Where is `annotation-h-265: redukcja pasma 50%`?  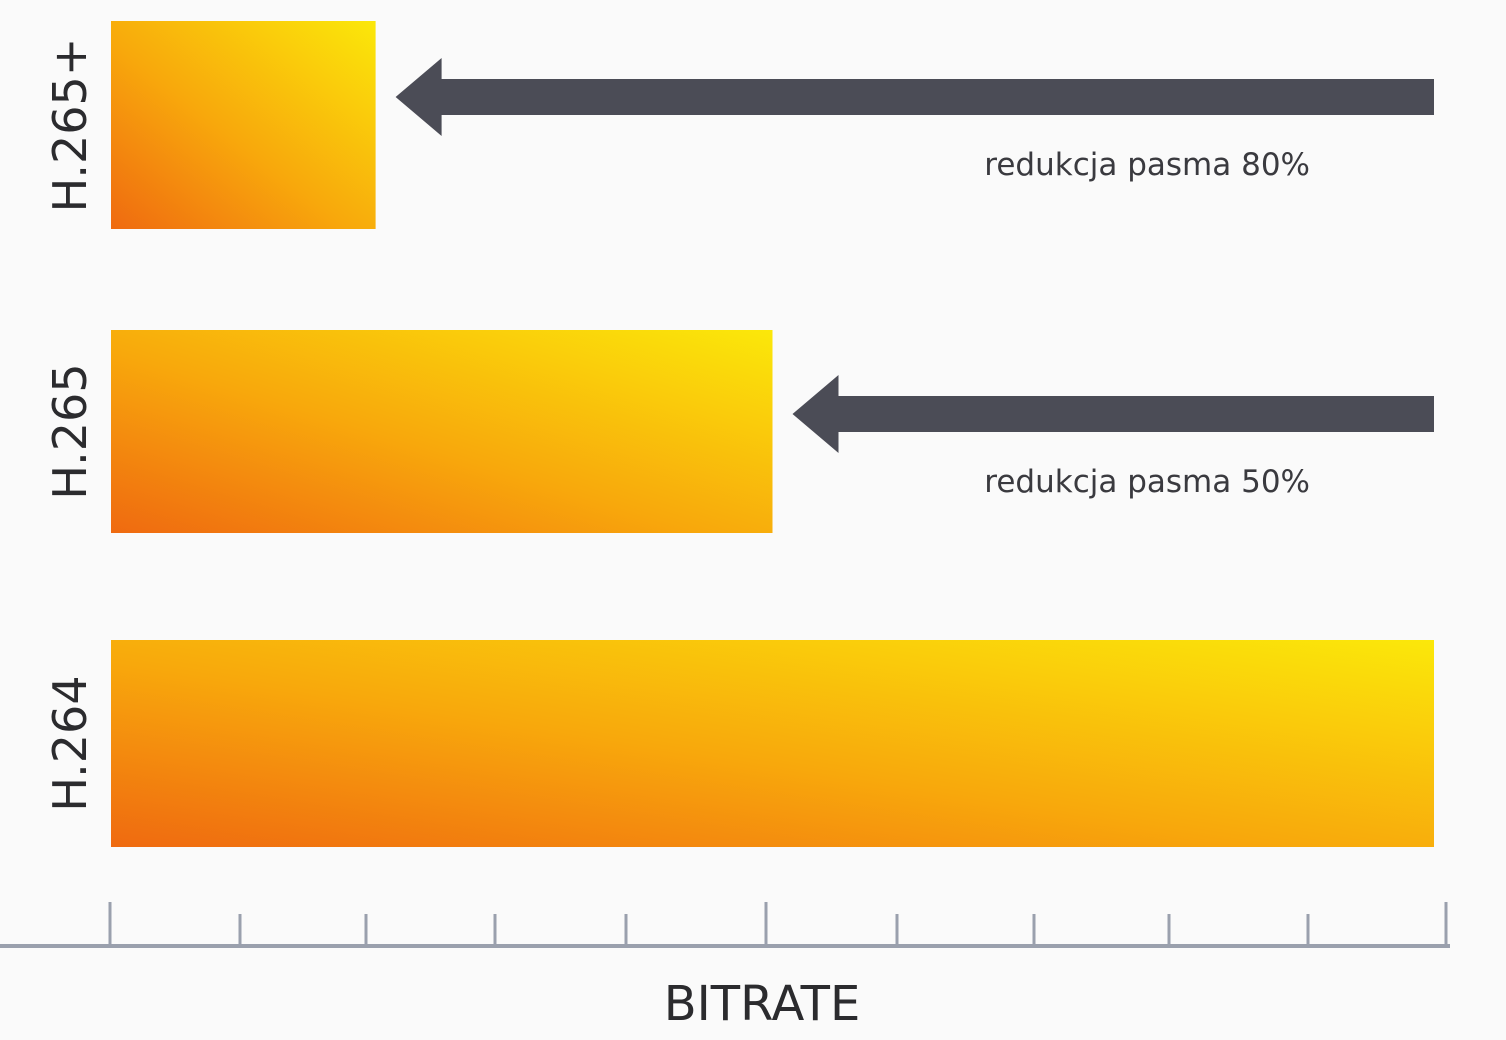 annotation-h-265: redukcja pasma 50% is located at coordinates (1147, 482).